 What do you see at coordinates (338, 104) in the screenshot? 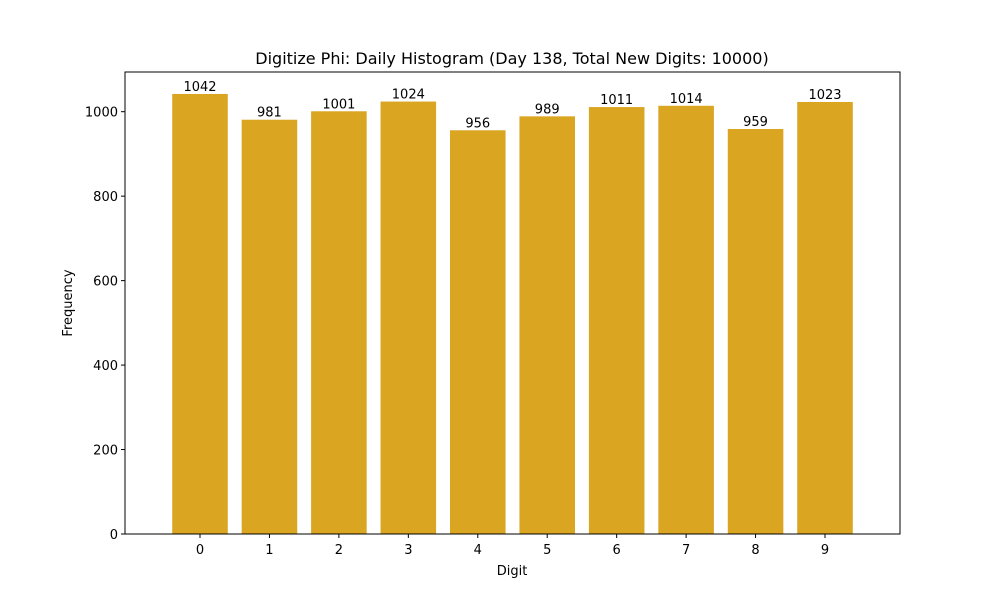
I see `bar-value-label: 1001` at bounding box center [338, 104].